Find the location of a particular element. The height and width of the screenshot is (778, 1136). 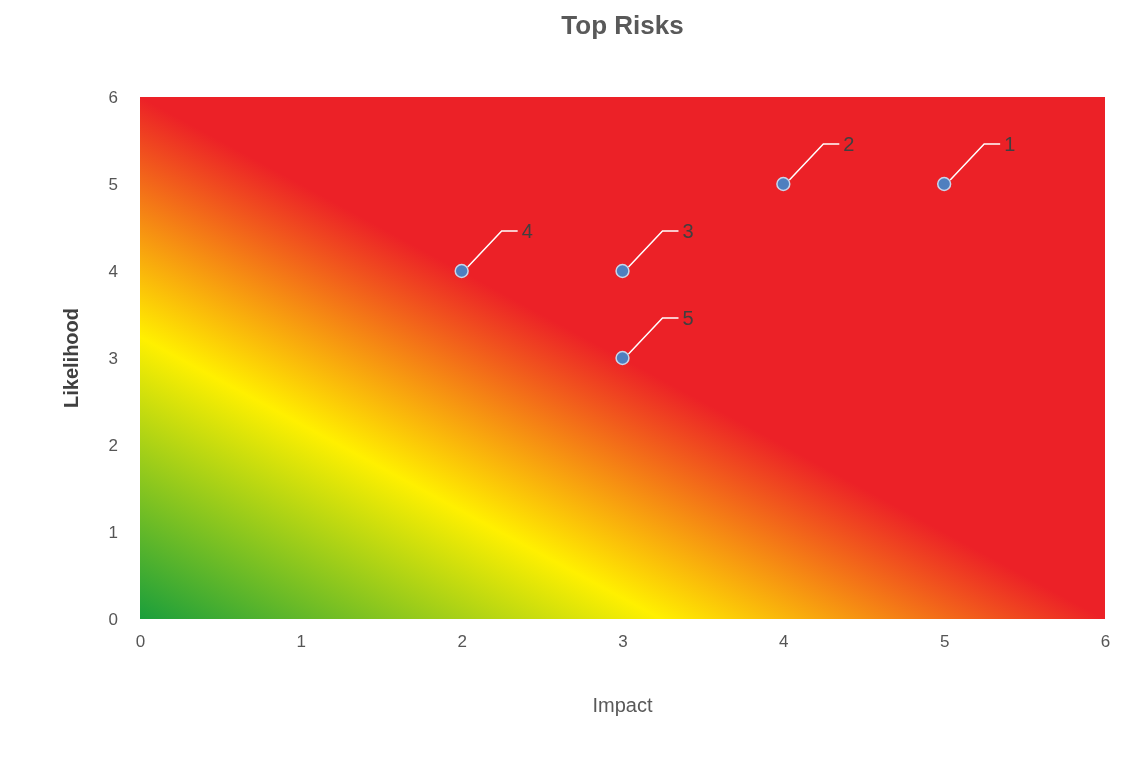

y-tick-label: 4 is located at coordinates (113, 271).